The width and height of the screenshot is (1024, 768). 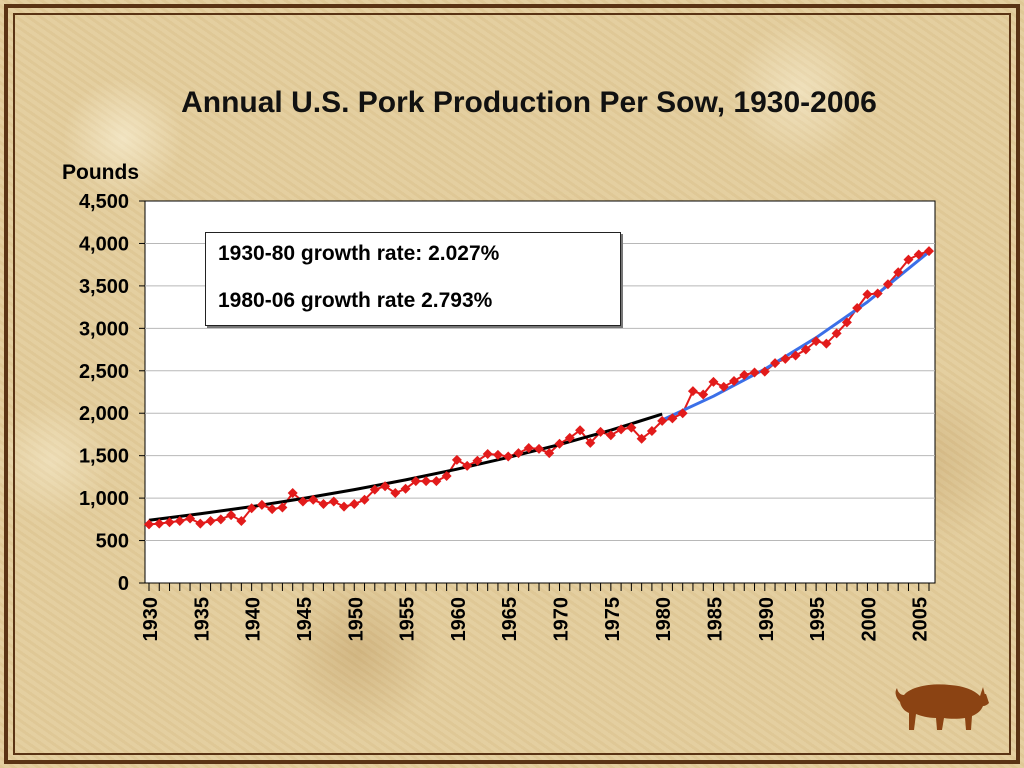 What do you see at coordinates (664, 619) in the screenshot?
I see `x-tick-label: 1980` at bounding box center [664, 619].